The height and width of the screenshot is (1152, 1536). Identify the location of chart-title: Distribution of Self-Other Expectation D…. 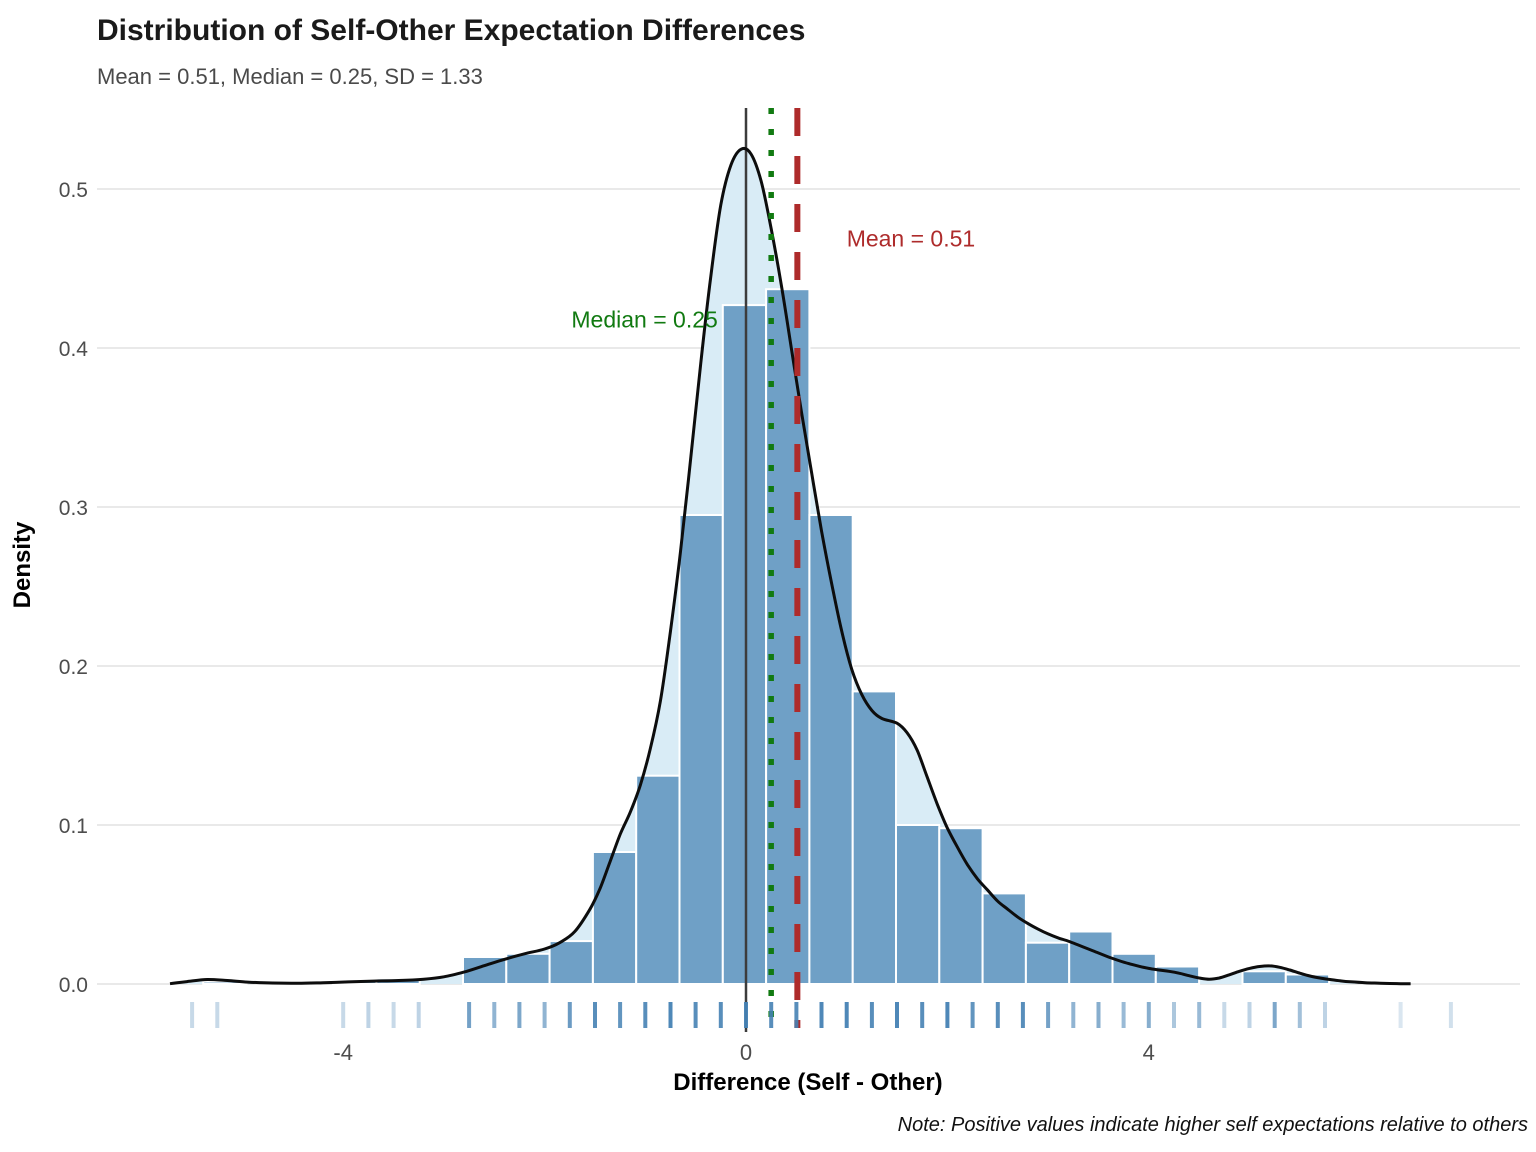
(451, 30).